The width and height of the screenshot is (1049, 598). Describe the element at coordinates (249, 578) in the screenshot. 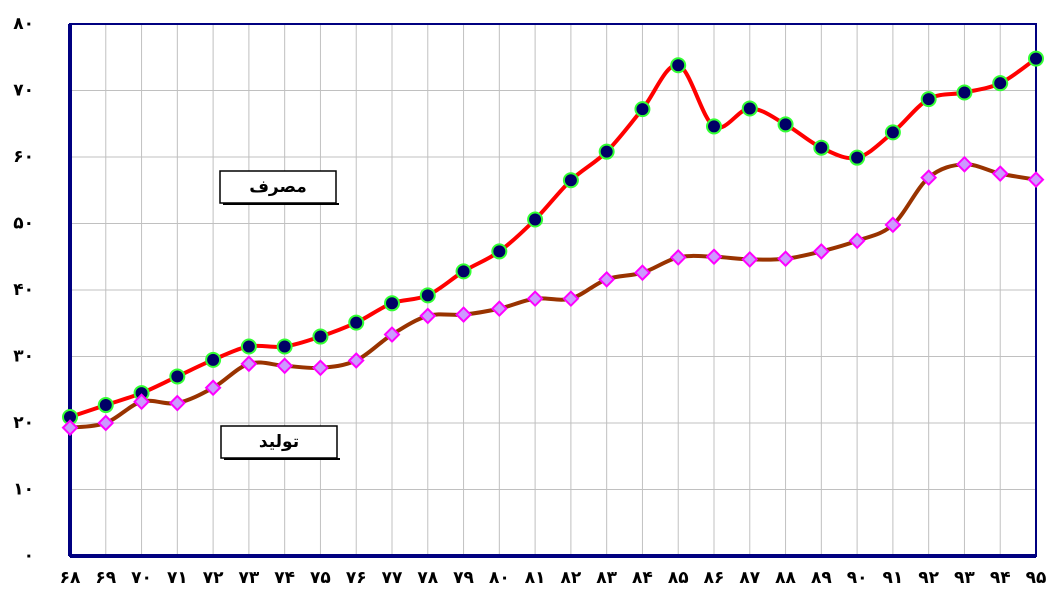

I see `x-tick-label: ۷۳` at that location.